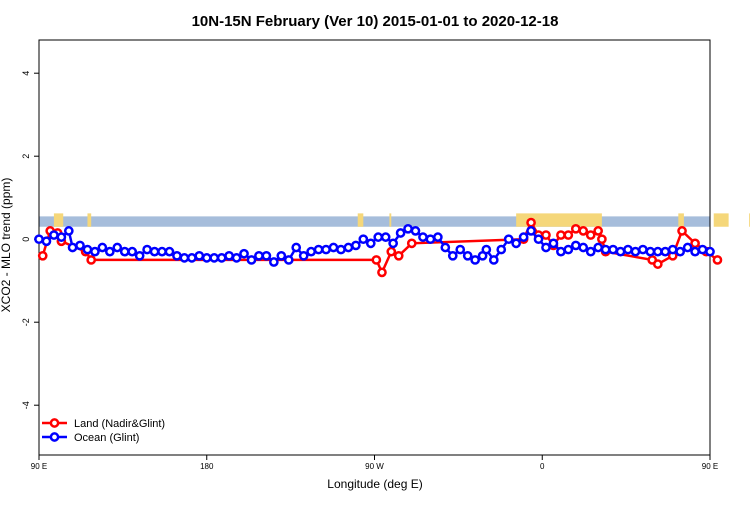 This screenshot has width=750, height=505. I want to click on legend-label: Land (Nadir&Glint), so click(119, 424).